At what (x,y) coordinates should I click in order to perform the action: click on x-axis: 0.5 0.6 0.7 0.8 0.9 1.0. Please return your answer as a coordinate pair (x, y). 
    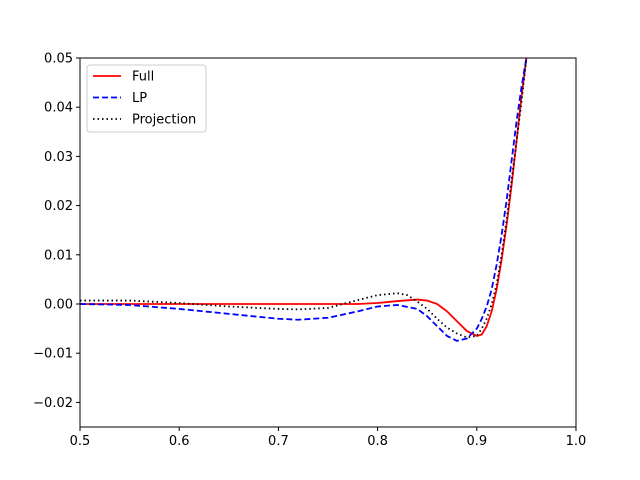
    Looking at the image, I should click on (328, 438).